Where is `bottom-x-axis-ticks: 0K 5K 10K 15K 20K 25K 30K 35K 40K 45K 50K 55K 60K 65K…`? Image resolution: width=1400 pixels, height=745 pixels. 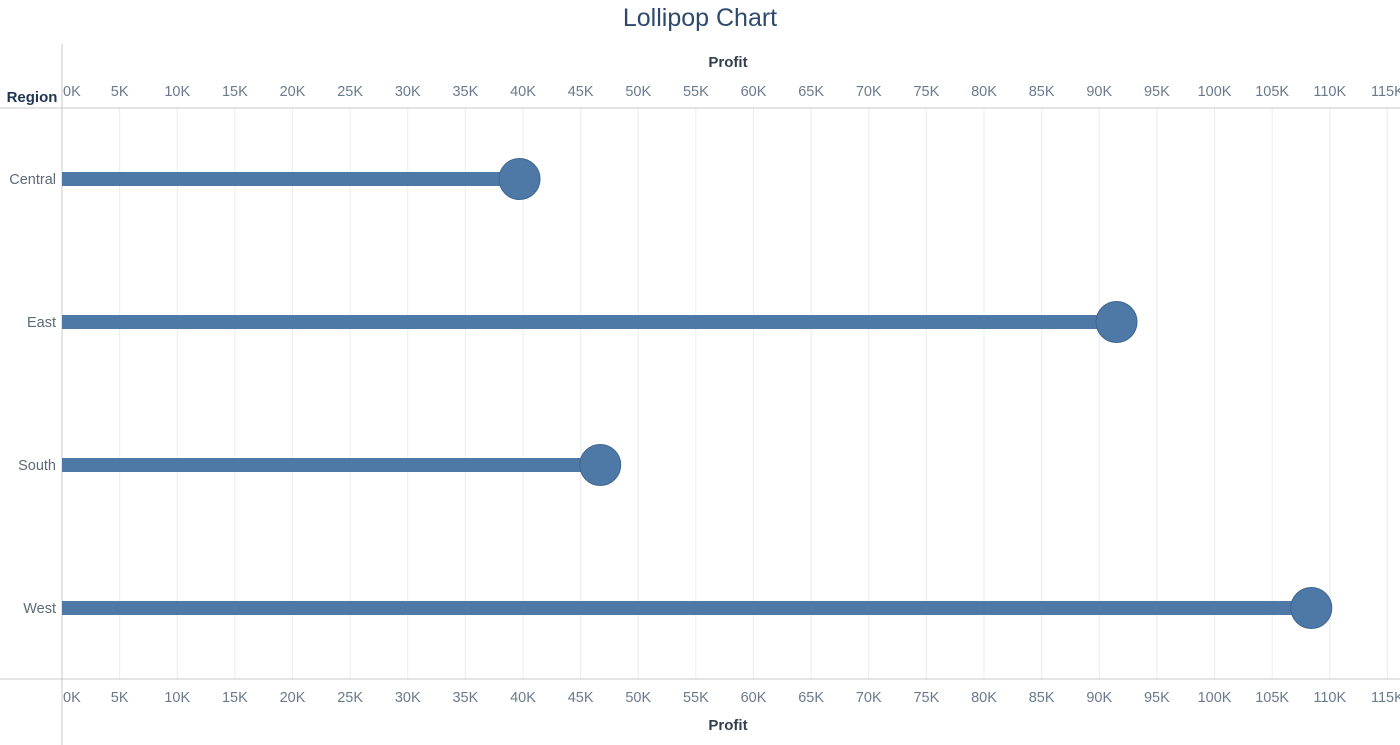 bottom-x-axis-ticks: 0K 5K 10K 15K 20K 25K 30K 35K 40K 45K 50K 55K 60K 65K… is located at coordinates (731, 698).